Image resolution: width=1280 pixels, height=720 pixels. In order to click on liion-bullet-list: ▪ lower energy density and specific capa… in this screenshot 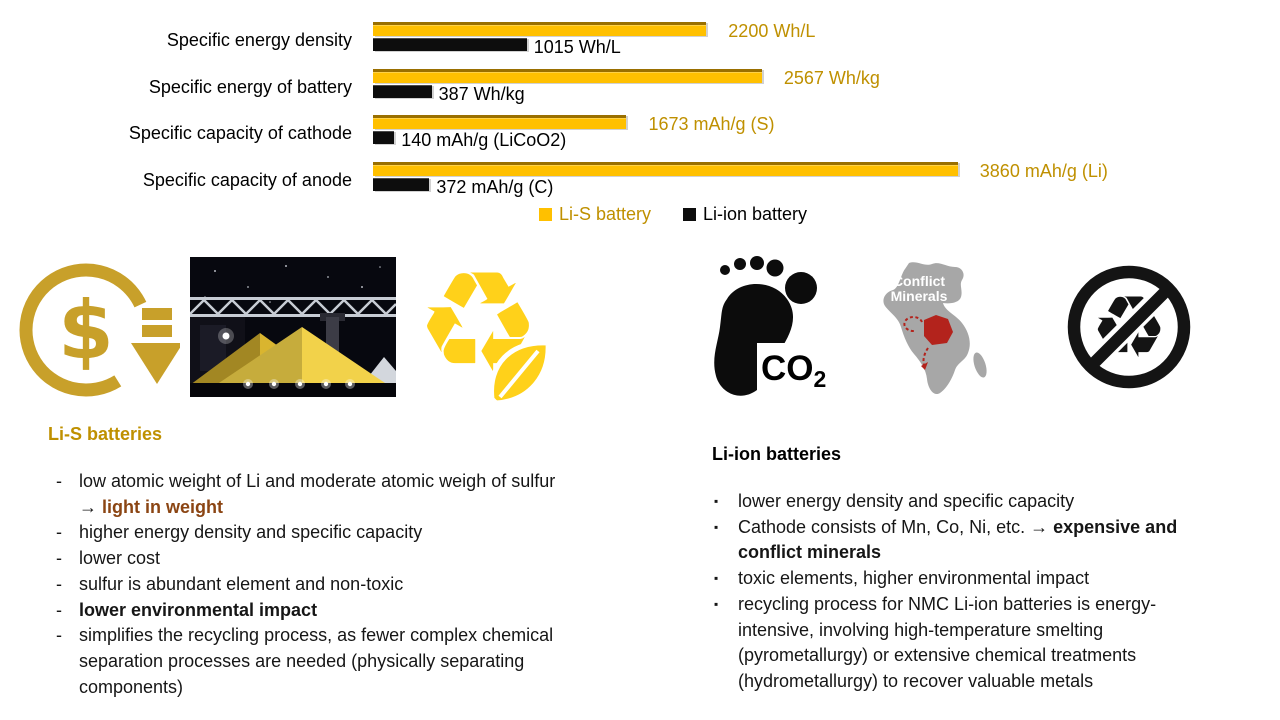, I will do `click(962, 592)`.